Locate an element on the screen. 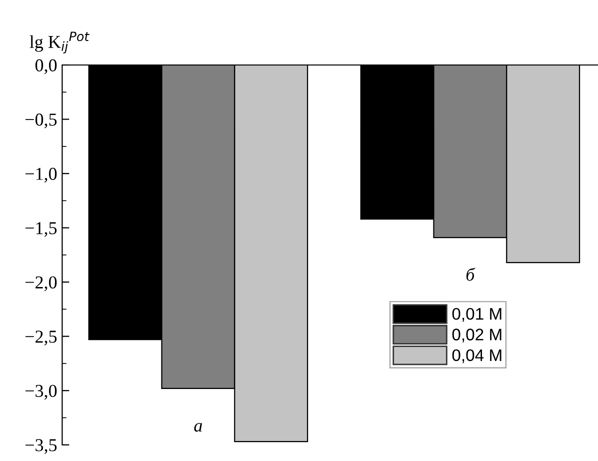 The height and width of the screenshot is (461, 598). y-tick-label: −0,5 is located at coordinates (41, 121).